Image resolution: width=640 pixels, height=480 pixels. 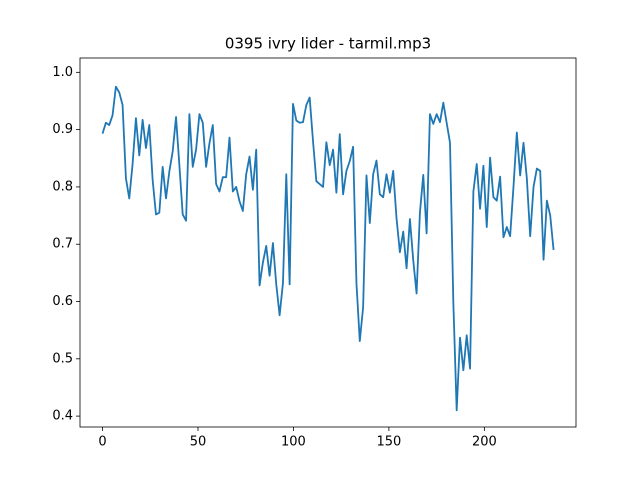 What do you see at coordinates (328, 44) in the screenshot?
I see `chart-title: 0395 ivry lider - tarmil.mp3` at bounding box center [328, 44].